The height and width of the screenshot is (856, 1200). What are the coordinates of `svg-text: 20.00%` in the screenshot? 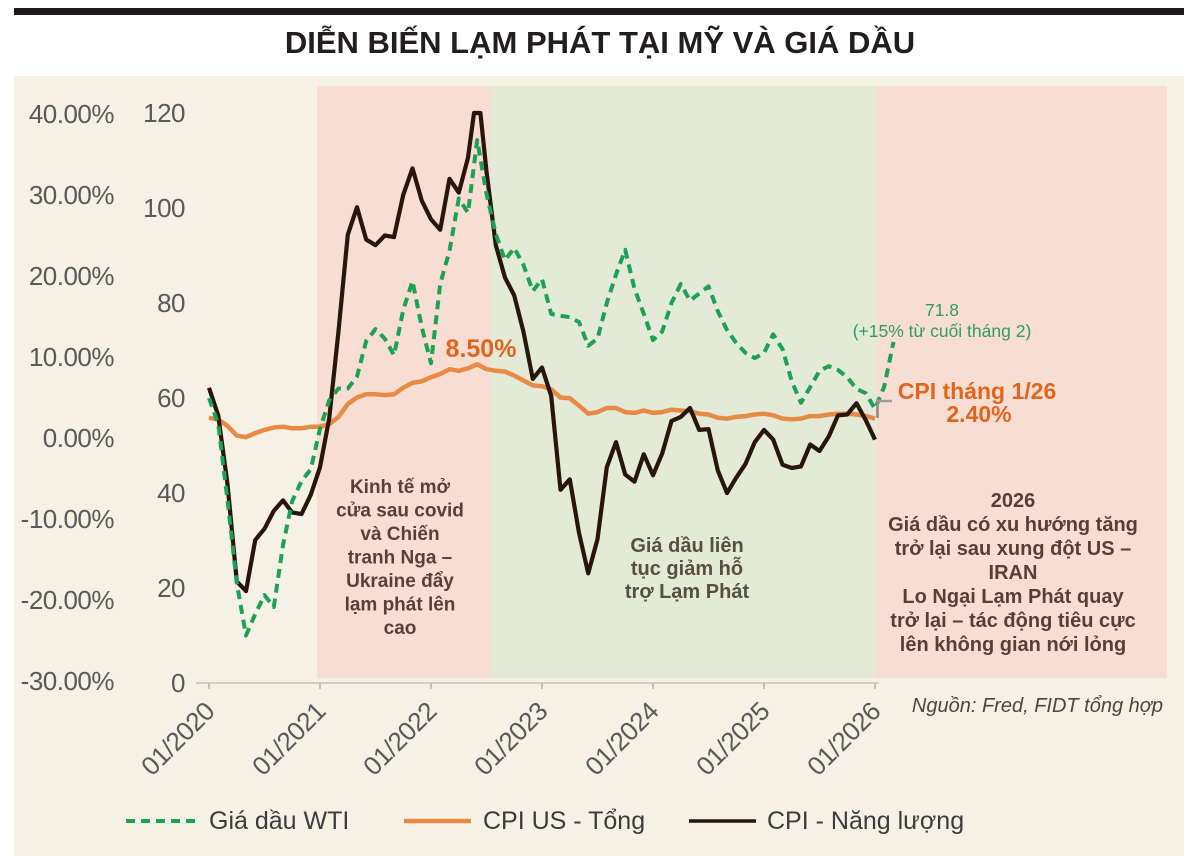 It's located at (72, 276).